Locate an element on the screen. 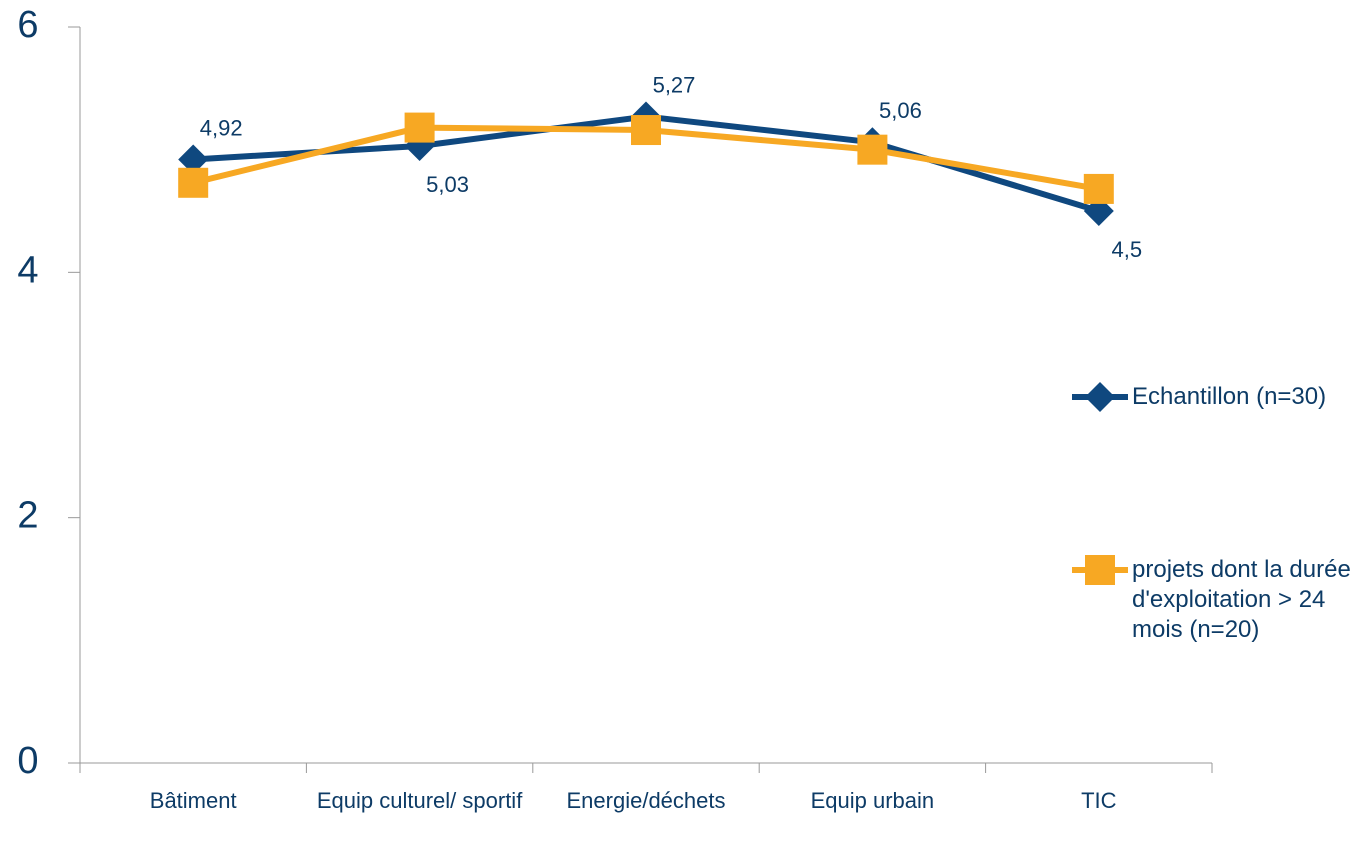 This screenshot has height=850, width=1357. y-tick-label: 4 is located at coordinates (27, 270).